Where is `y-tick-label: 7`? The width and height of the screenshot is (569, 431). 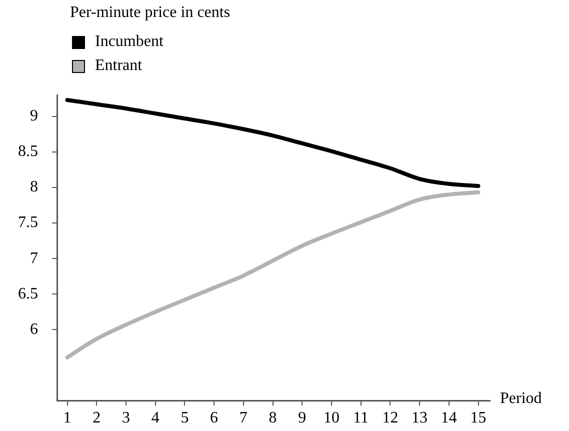 y-tick-label: 7 is located at coordinates (34, 258).